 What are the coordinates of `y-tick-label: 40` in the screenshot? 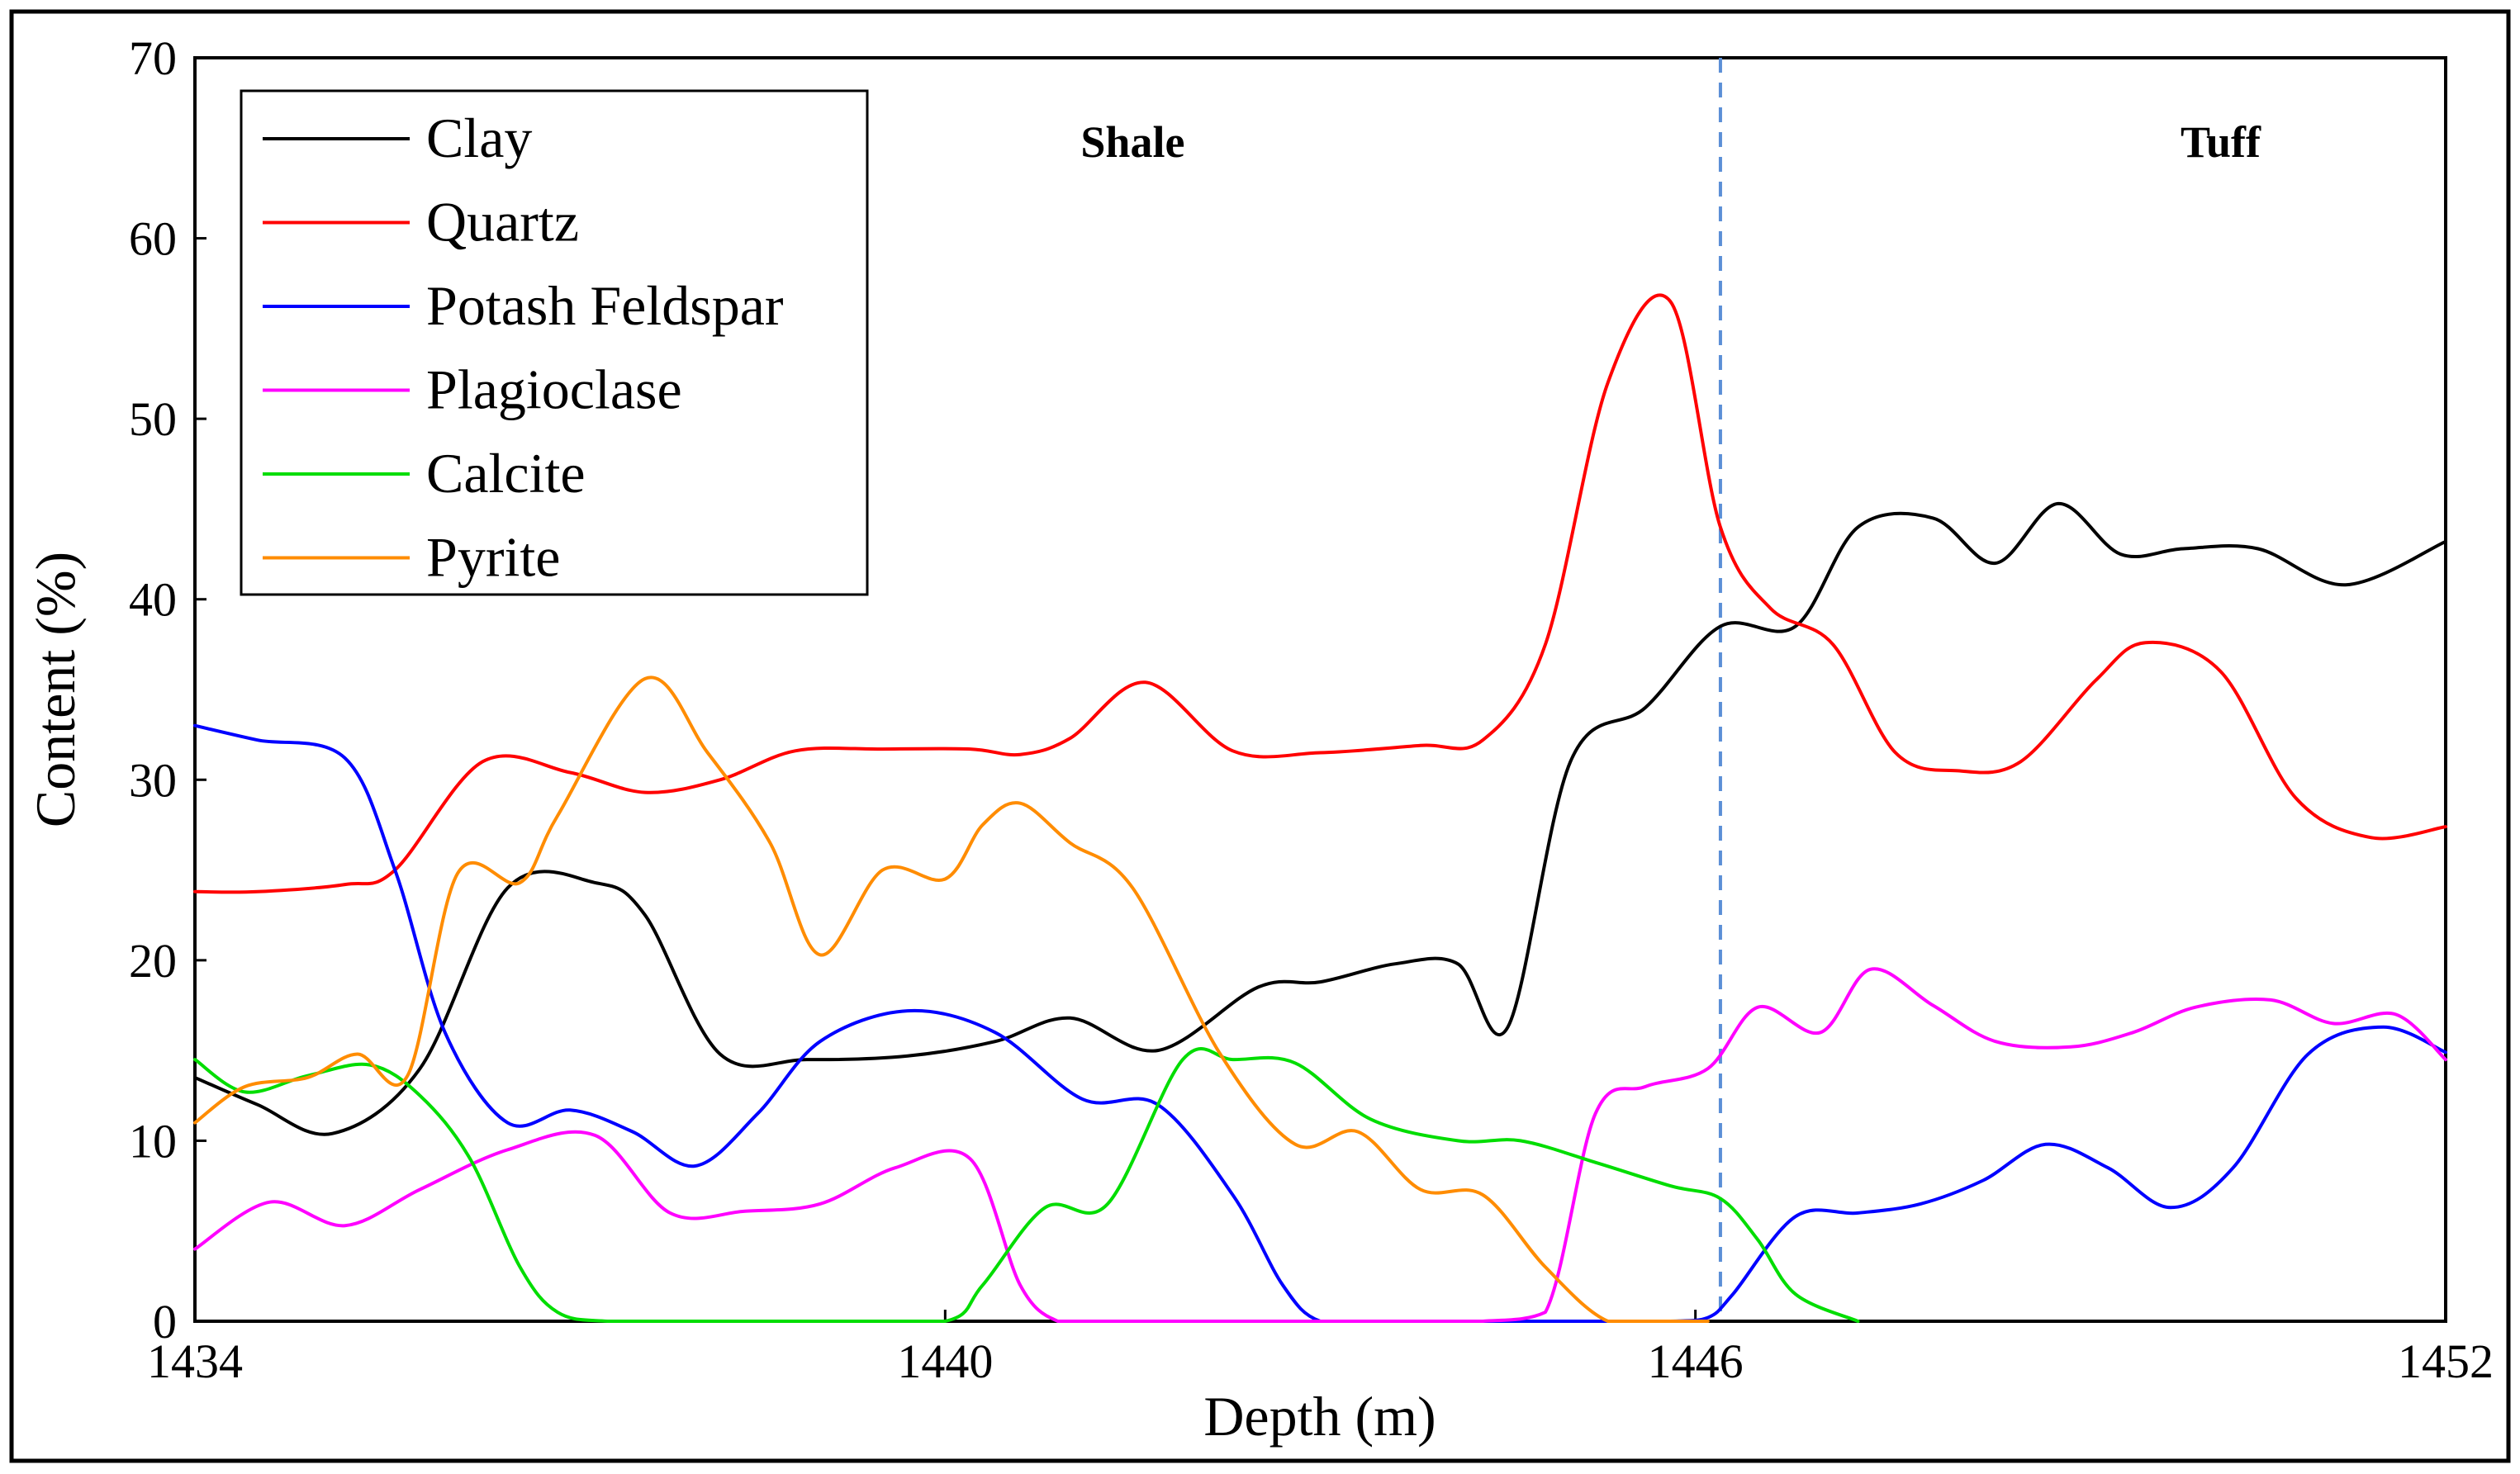 It's located at (153, 600).